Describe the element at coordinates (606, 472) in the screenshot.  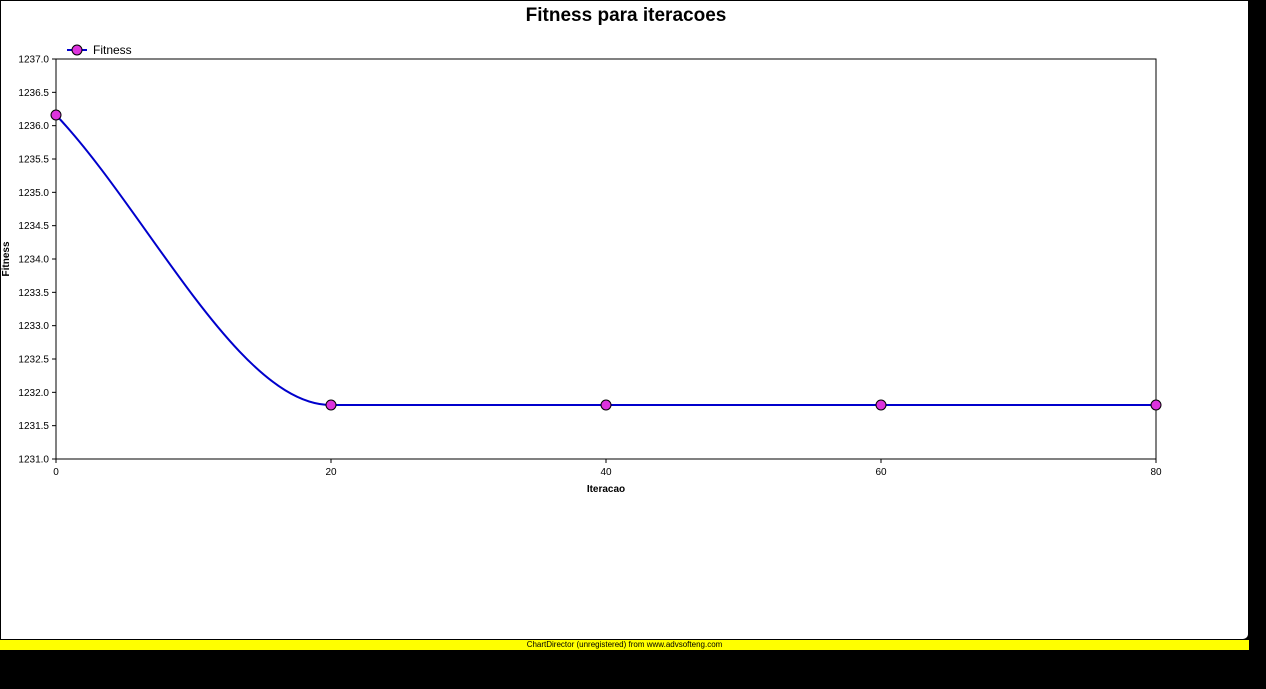
I see `x-tick-label: 40` at that location.